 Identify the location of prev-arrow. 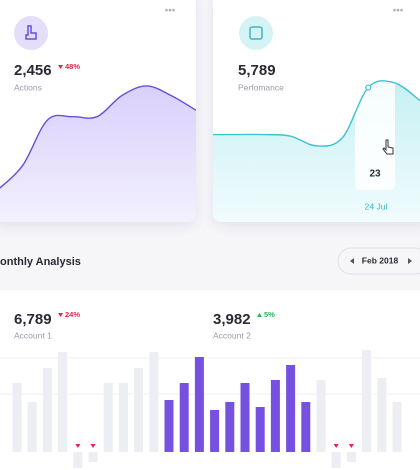
(352, 261).